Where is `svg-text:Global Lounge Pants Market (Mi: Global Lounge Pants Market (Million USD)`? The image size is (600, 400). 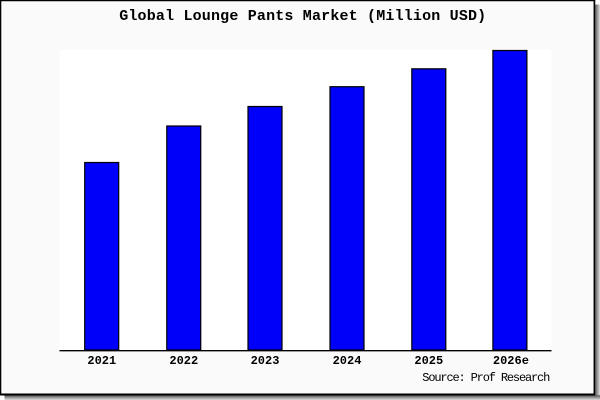
svg-text:Global Lounge Pants Market (Mi: Global Lounge Pants Market (Million USD) is located at coordinates (302, 16).